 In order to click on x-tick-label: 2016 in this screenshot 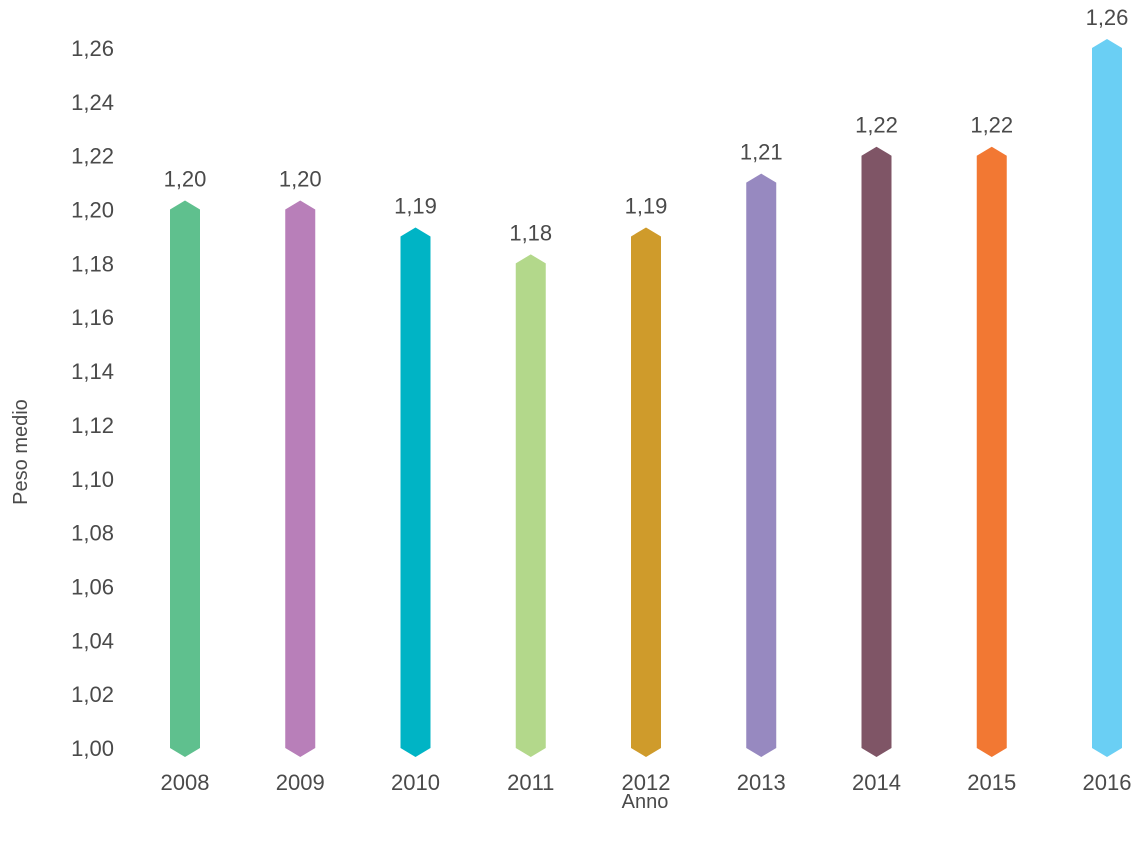, I will do `click(1107, 782)`.